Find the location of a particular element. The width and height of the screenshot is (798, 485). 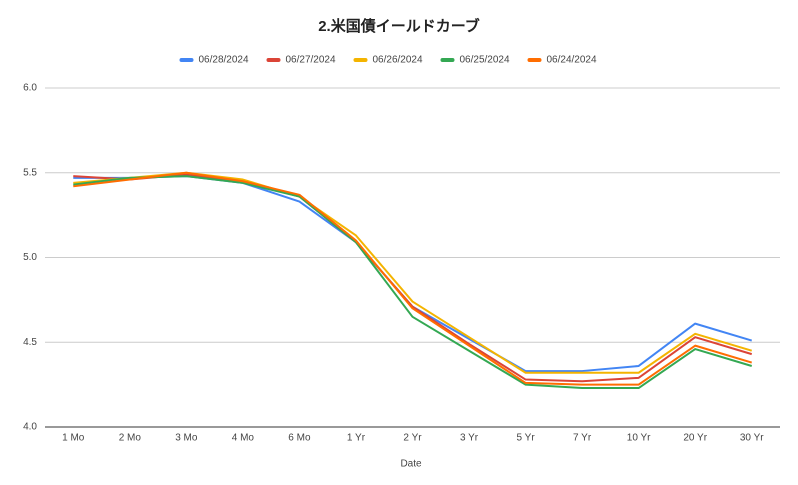

x-tick-label: 10 Yr is located at coordinates (639, 438).